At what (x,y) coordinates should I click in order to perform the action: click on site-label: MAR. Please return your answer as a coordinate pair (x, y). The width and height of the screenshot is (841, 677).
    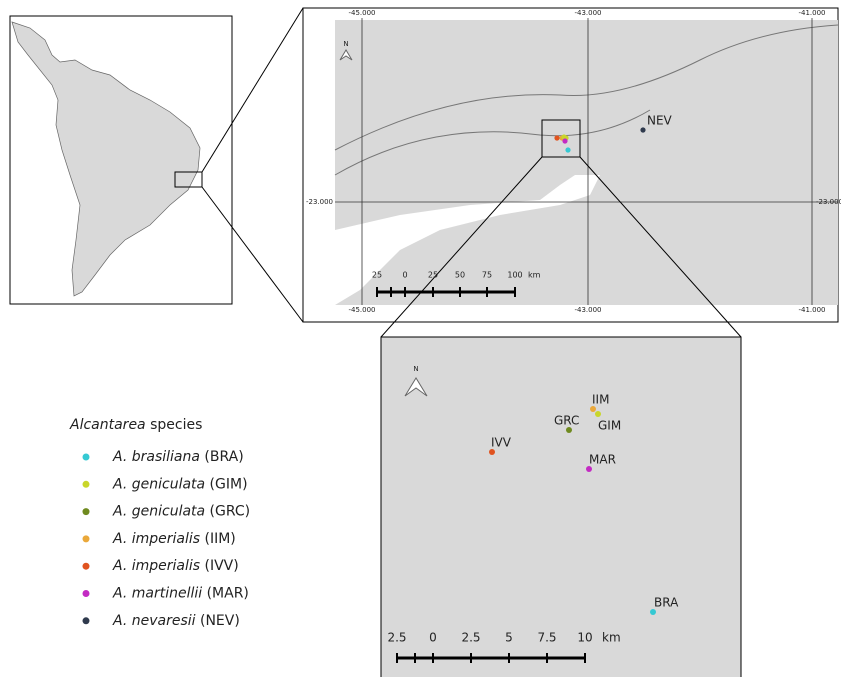
    Looking at the image, I should click on (602, 460).